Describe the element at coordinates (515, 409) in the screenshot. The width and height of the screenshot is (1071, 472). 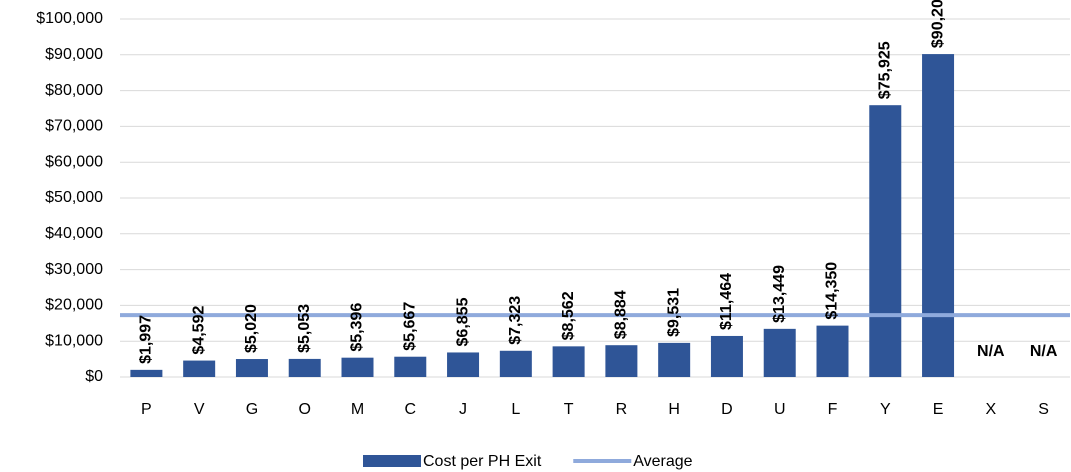
I see `x-tick-label: L` at that location.